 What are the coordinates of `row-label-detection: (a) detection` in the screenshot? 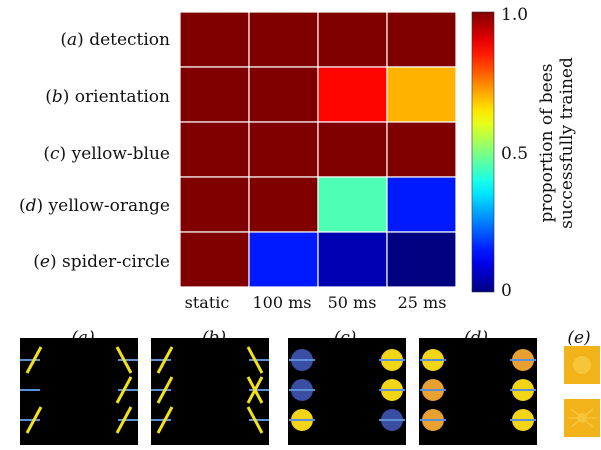 It's located at (115, 40).